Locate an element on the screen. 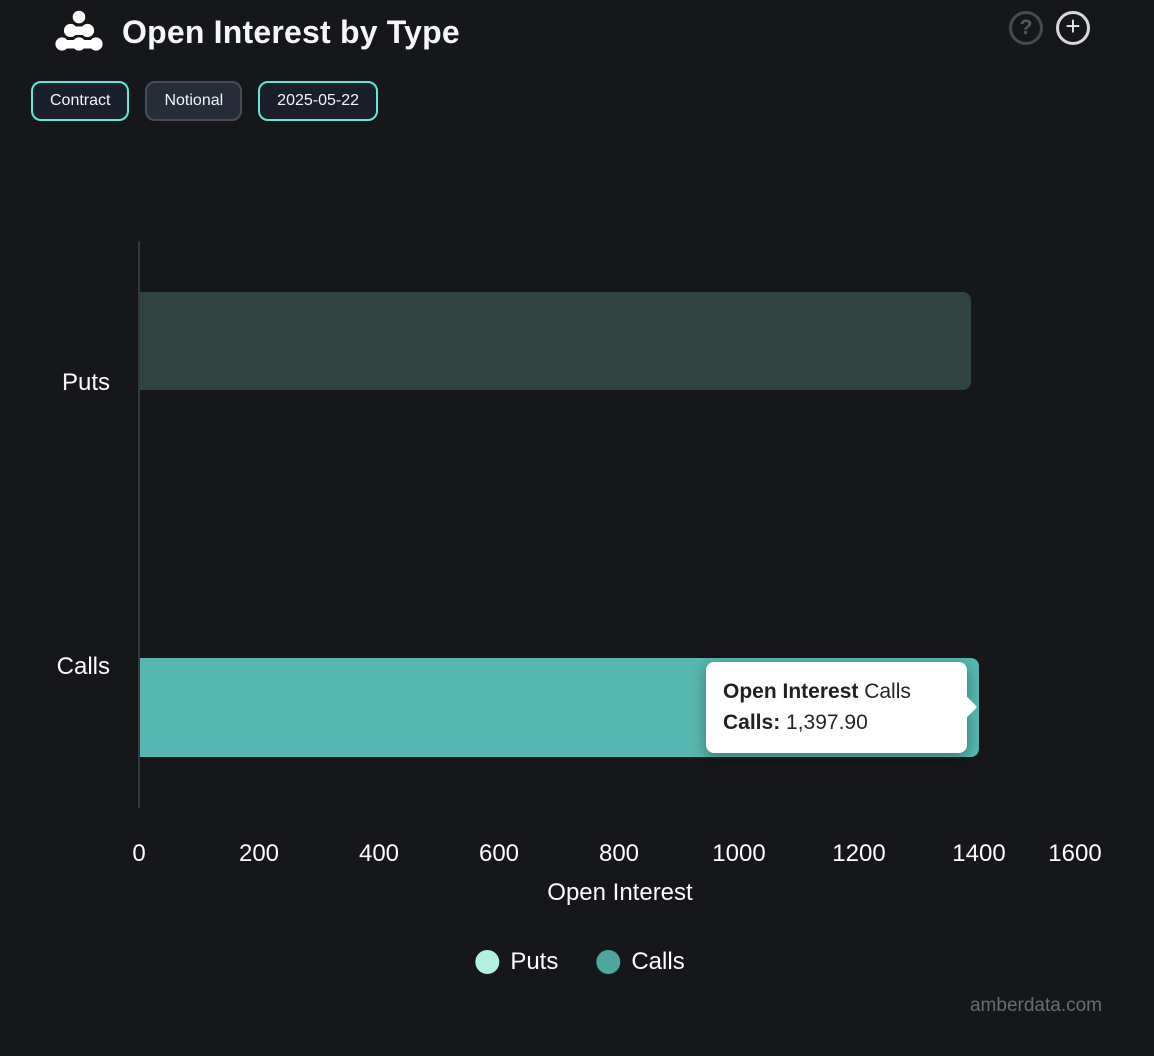 The width and height of the screenshot is (1154, 1056). add-icon: + is located at coordinates (1073, 28).